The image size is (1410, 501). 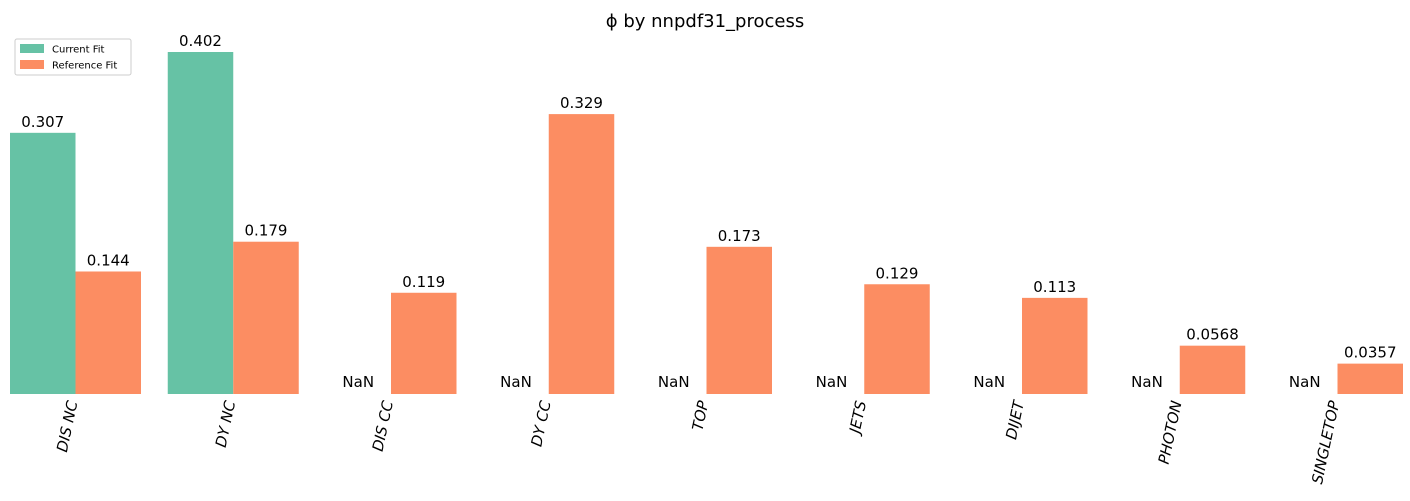 What do you see at coordinates (1212, 335) in the screenshot?
I see `value-label-reference-fit-photon: 0.0568` at bounding box center [1212, 335].